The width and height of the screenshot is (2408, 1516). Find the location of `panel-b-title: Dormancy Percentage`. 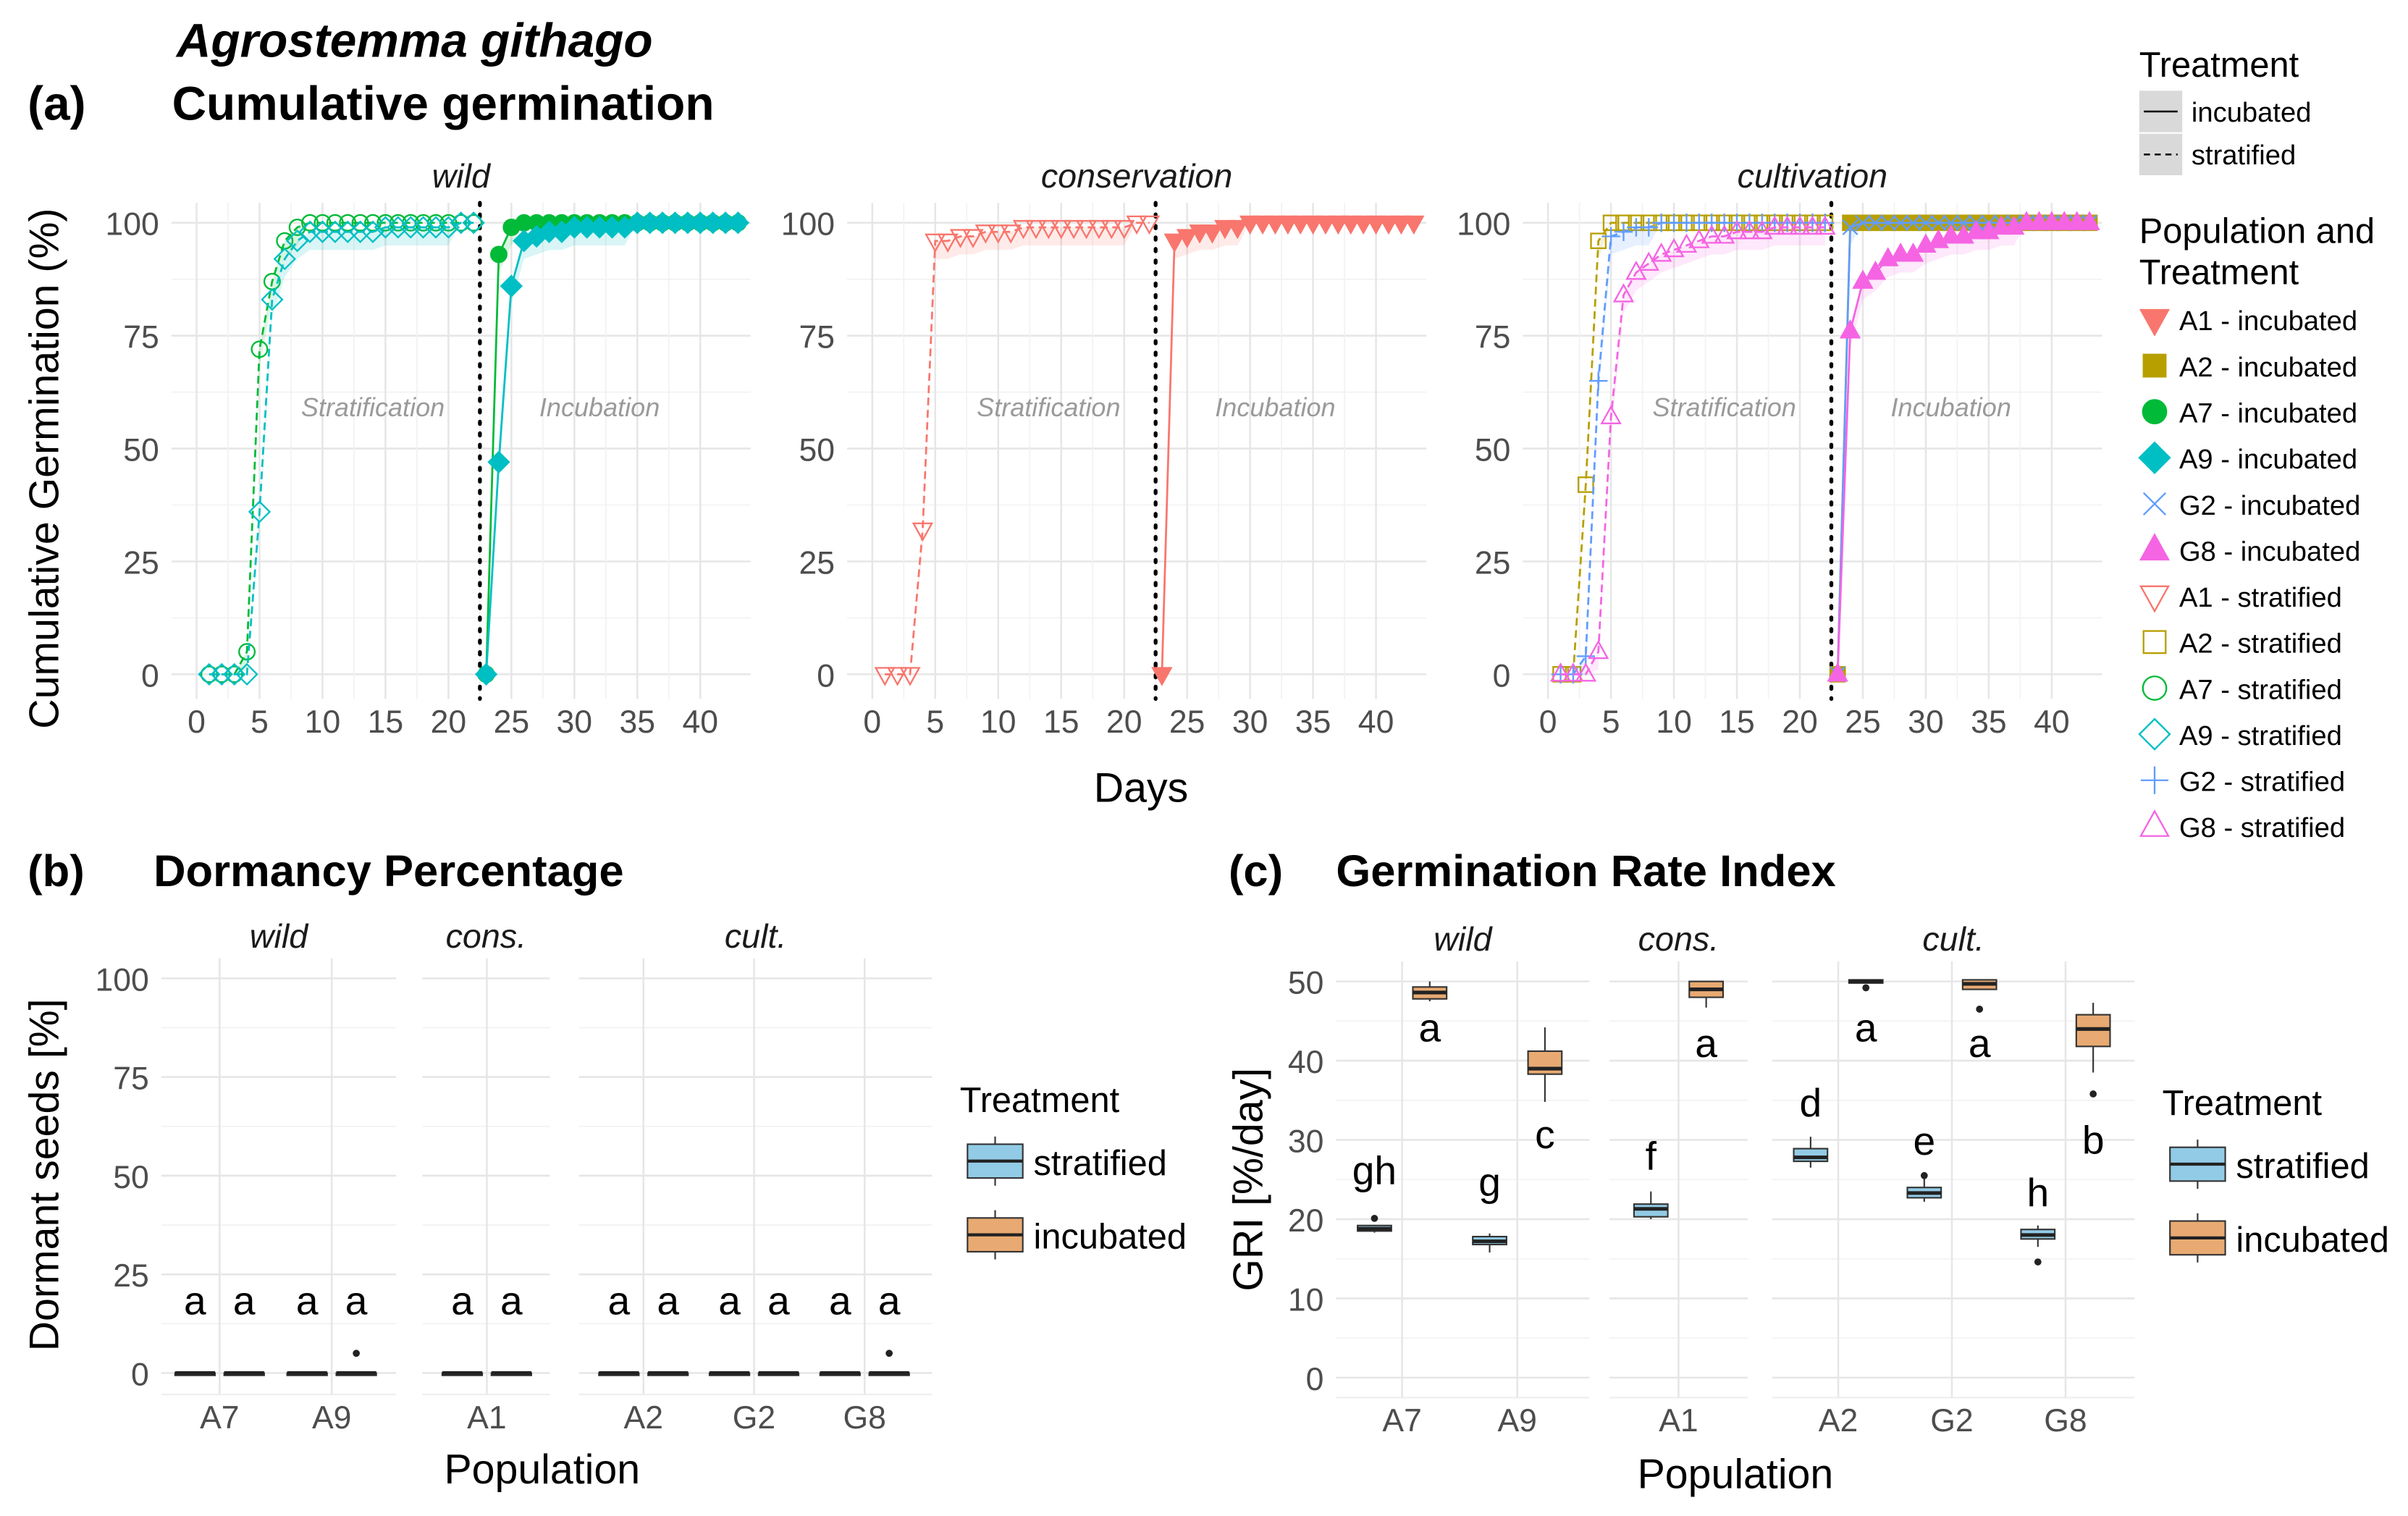

panel-b-title: Dormancy Percentage is located at coordinates (388, 871).